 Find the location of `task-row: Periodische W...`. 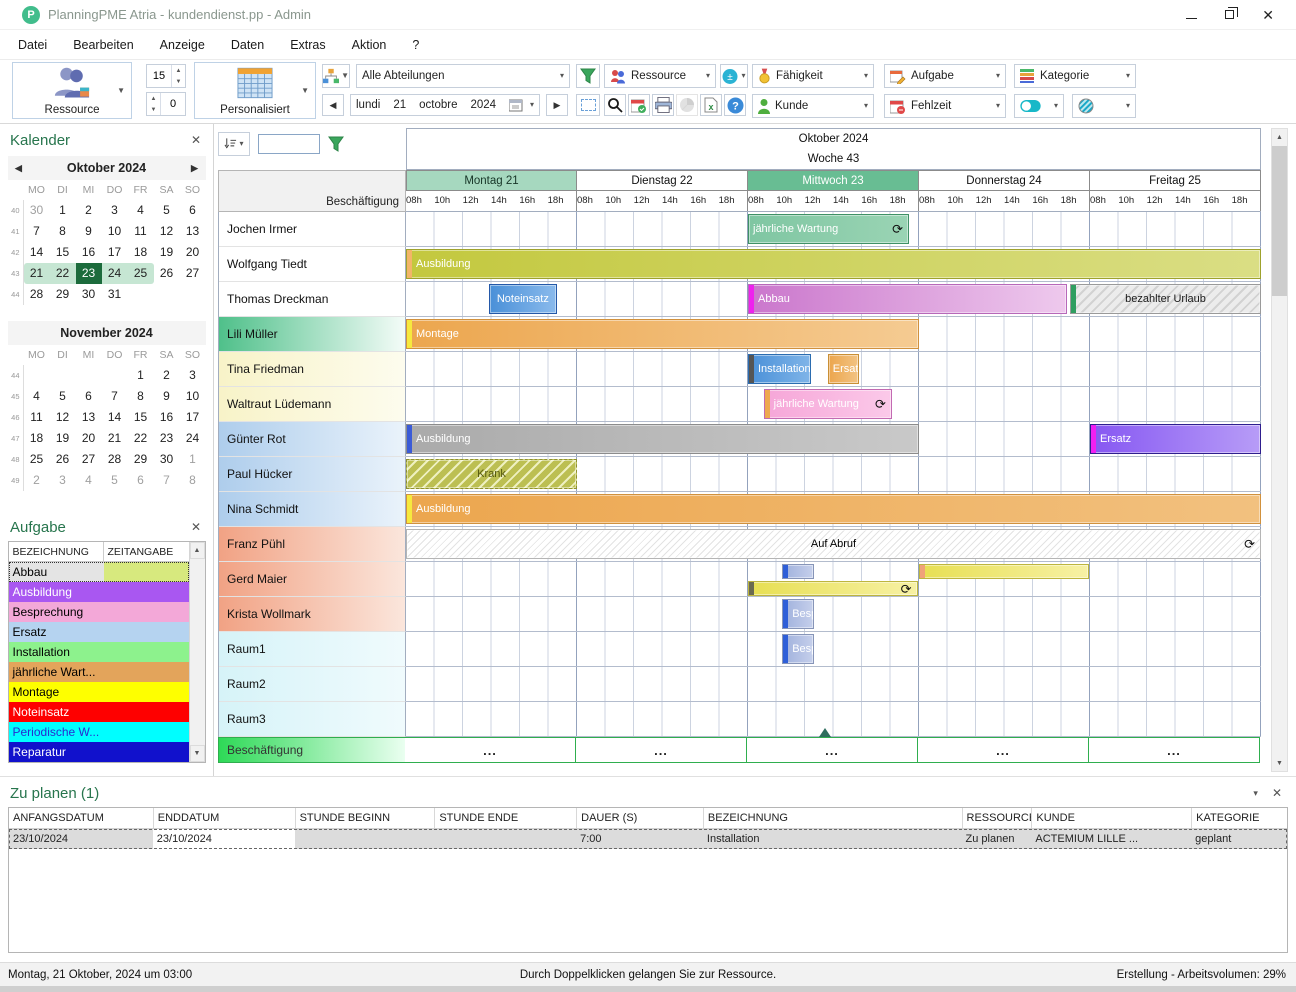

task-row: Periodische W... is located at coordinates (98, 732).